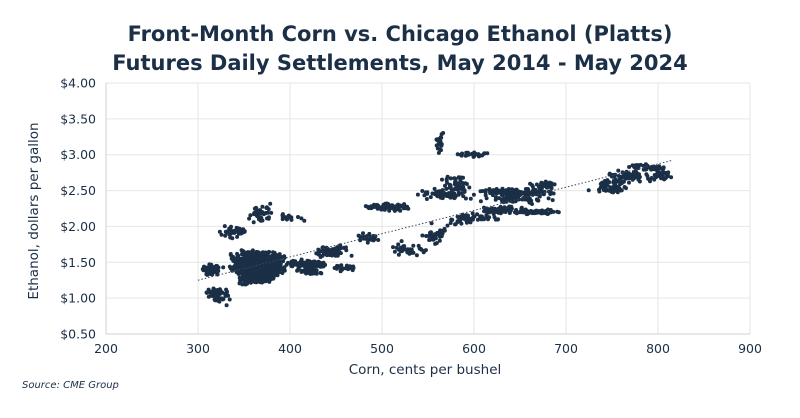 The width and height of the screenshot is (800, 418). What do you see at coordinates (78, 190) in the screenshot?
I see `y-tick-label: $2.50` at bounding box center [78, 190].